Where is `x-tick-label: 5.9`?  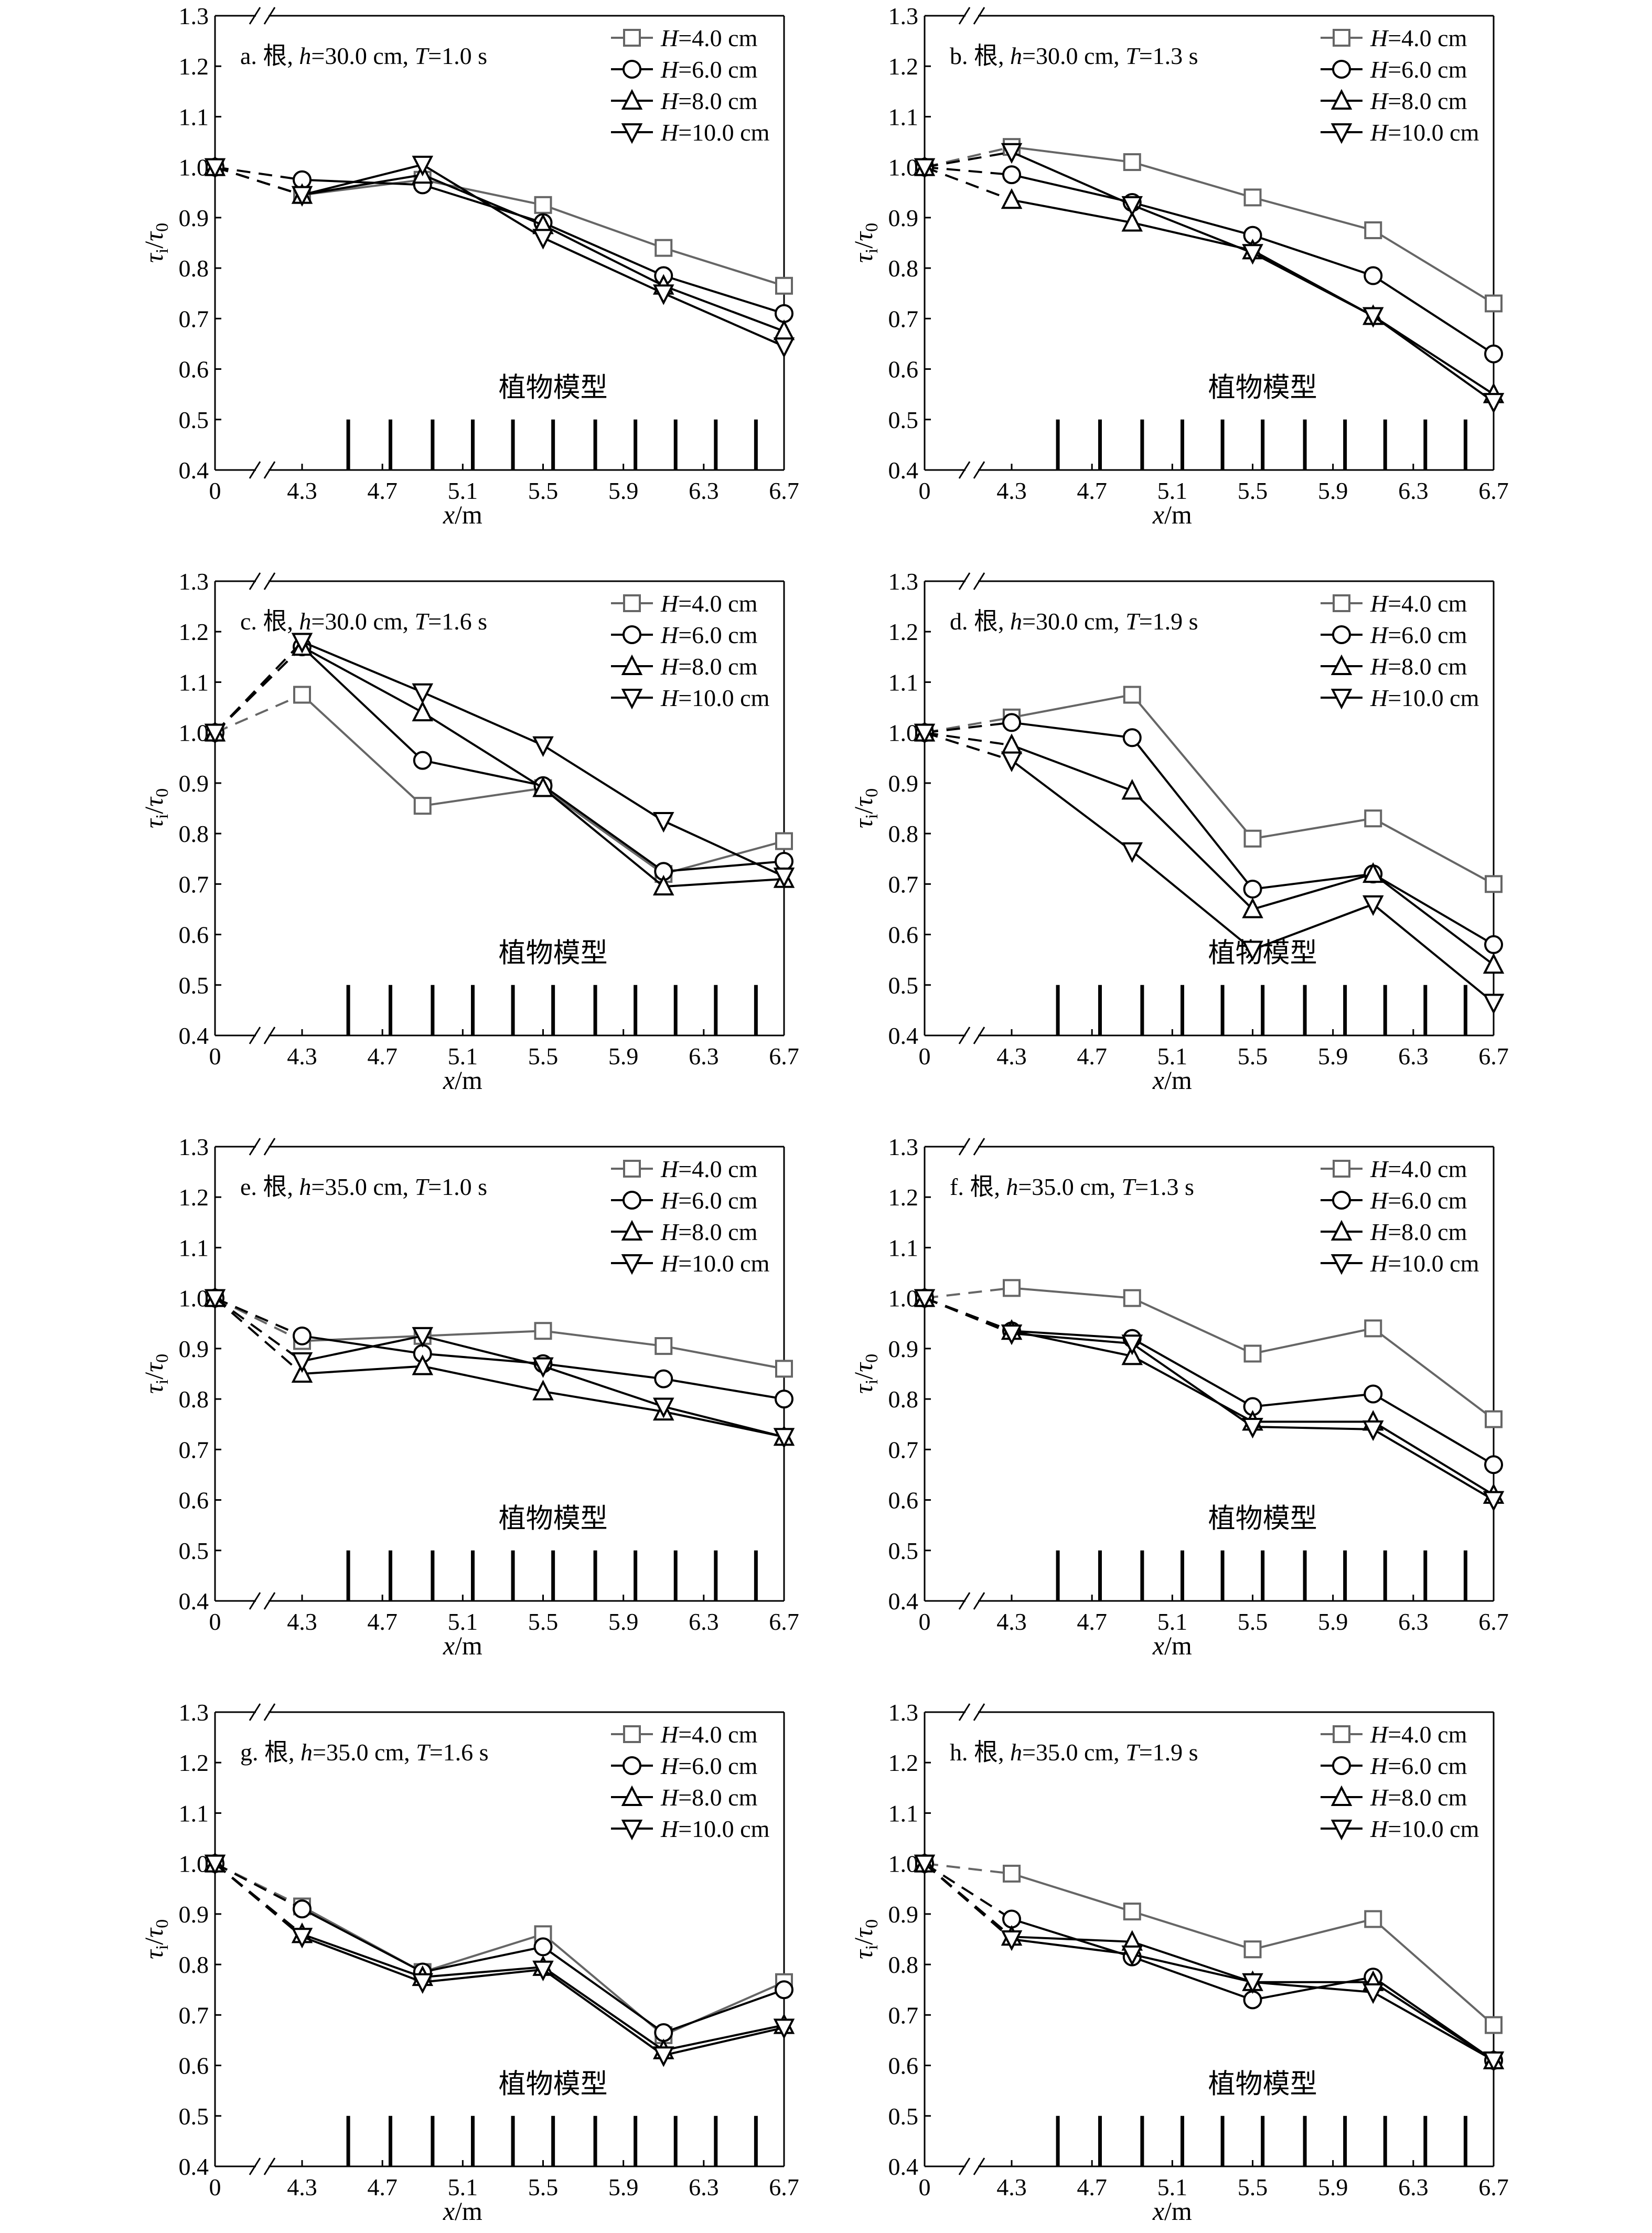
x-tick-label: 5.9 is located at coordinates (624, 1621).